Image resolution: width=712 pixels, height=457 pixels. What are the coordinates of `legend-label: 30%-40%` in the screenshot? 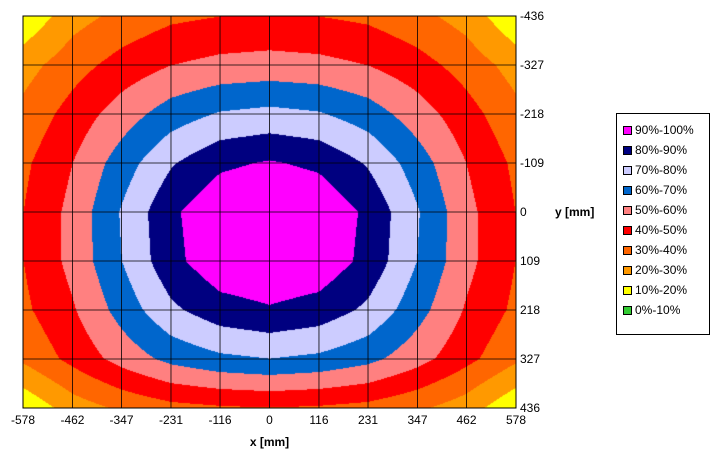 It's located at (661, 250).